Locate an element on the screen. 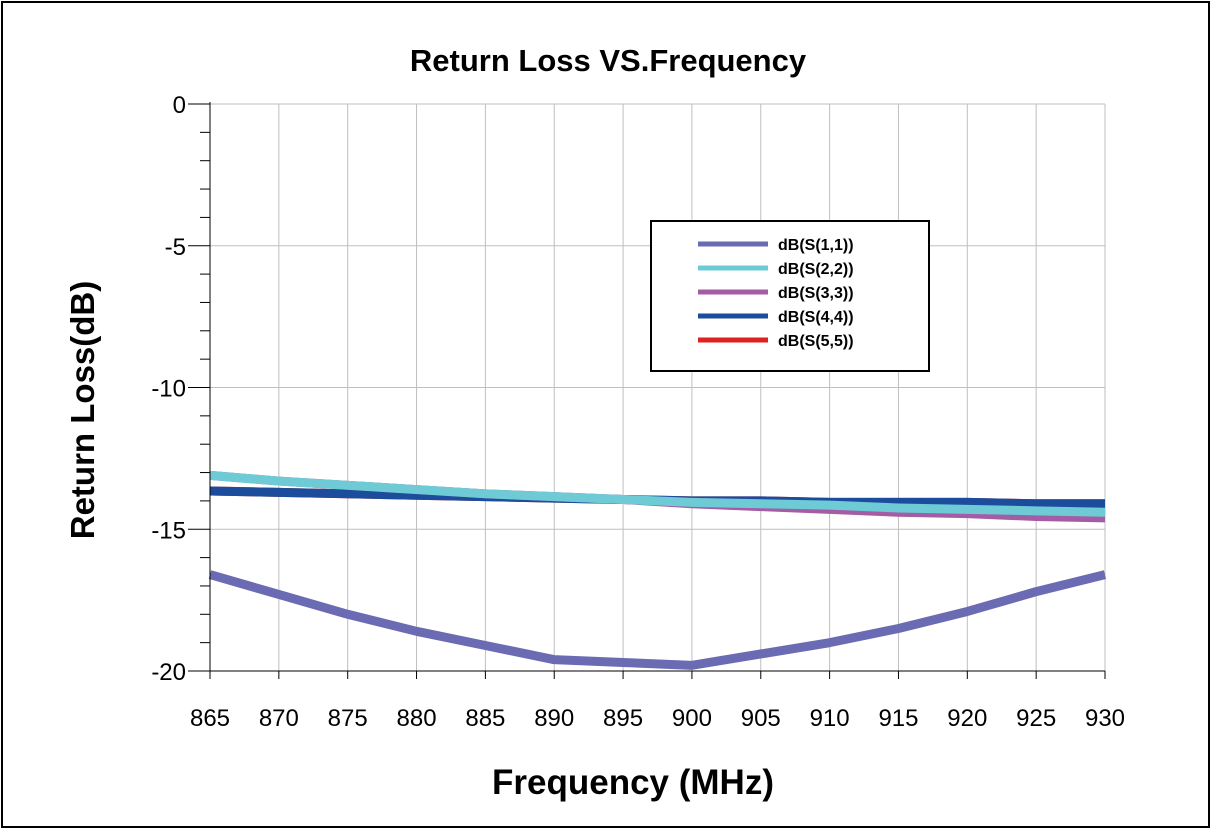 The width and height of the screenshot is (1213, 831). chart-title: Return Loss VS.Frequency is located at coordinates (608, 60).